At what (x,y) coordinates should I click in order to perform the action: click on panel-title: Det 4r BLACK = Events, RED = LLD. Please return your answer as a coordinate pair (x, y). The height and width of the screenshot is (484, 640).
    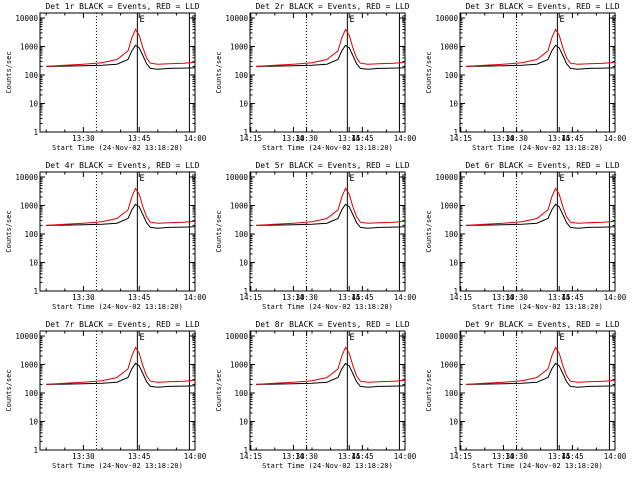
    Looking at the image, I should click on (122, 165).